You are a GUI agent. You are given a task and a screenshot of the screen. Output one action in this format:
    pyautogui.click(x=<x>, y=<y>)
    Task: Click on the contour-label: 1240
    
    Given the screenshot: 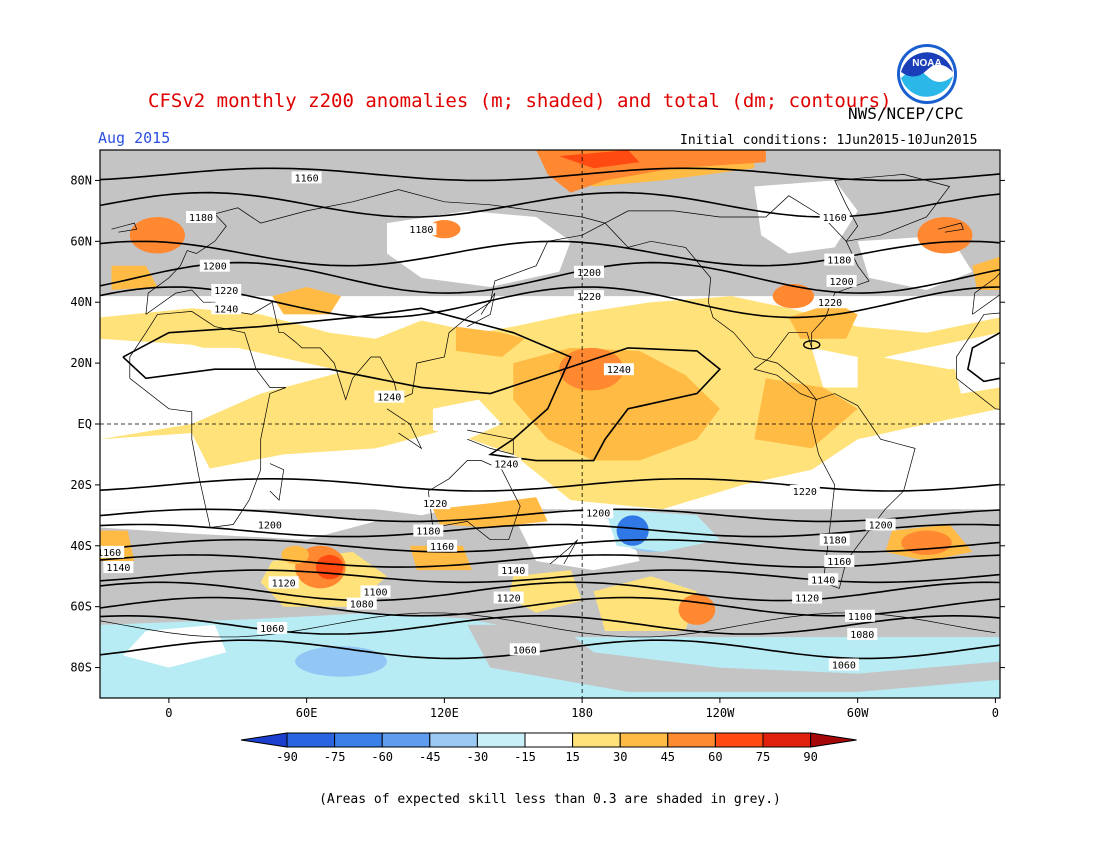 What is the action you would take?
    pyautogui.click(x=619, y=370)
    